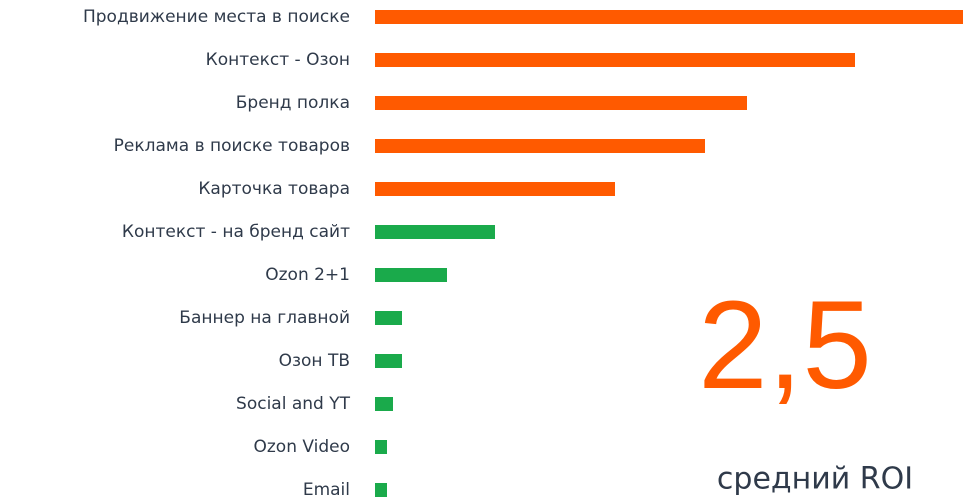 Image resolution: width=964 pixels, height=500 pixels. I want to click on roi-caption: средний ROI, so click(815, 479).